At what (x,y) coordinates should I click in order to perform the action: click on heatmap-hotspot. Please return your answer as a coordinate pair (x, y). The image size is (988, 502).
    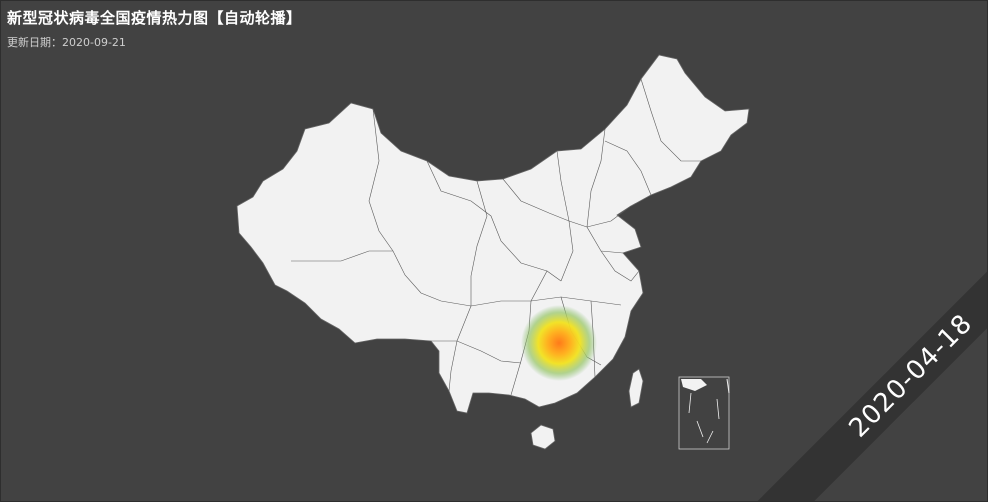
    Looking at the image, I should click on (559, 343).